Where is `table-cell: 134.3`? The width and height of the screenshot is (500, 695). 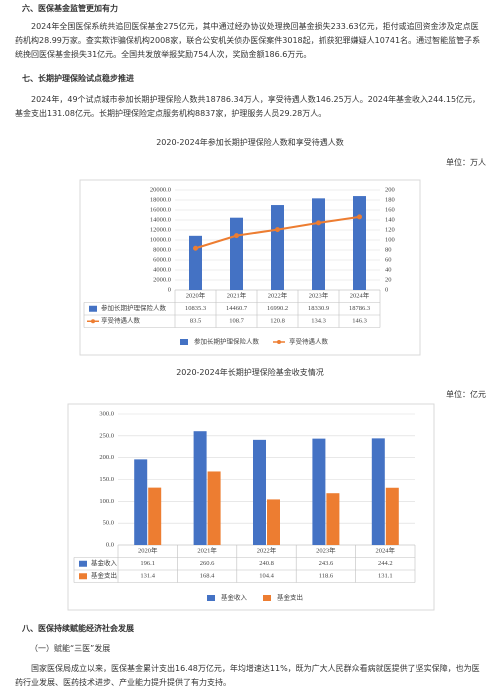 table-cell: 134.3 is located at coordinates (318, 321).